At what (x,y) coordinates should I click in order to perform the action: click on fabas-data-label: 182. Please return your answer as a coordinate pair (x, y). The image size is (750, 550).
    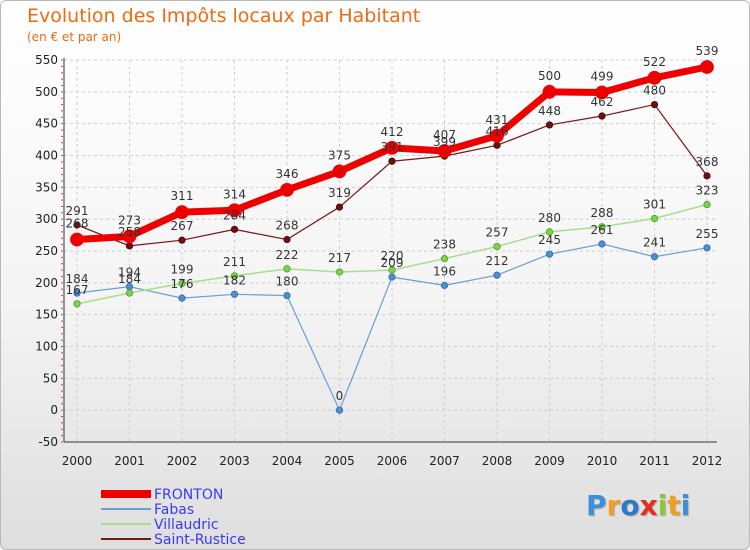
    Looking at the image, I should click on (234, 280).